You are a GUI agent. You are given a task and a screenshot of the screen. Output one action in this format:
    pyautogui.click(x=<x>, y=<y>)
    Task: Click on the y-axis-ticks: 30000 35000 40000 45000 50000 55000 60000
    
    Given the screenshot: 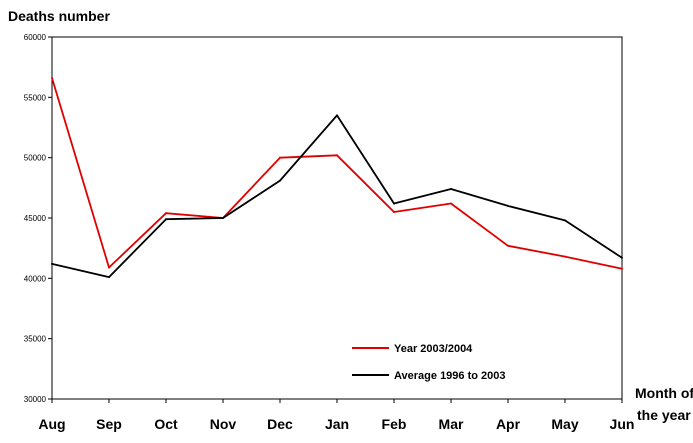 What is the action you would take?
    pyautogui.click(x=38, y=218)
    